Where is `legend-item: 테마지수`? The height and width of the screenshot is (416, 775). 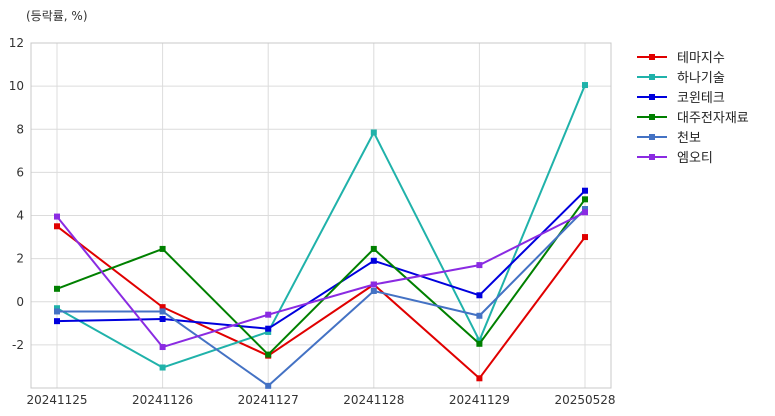
legend-item: 테마지수 is located at coordinates (681, 58).